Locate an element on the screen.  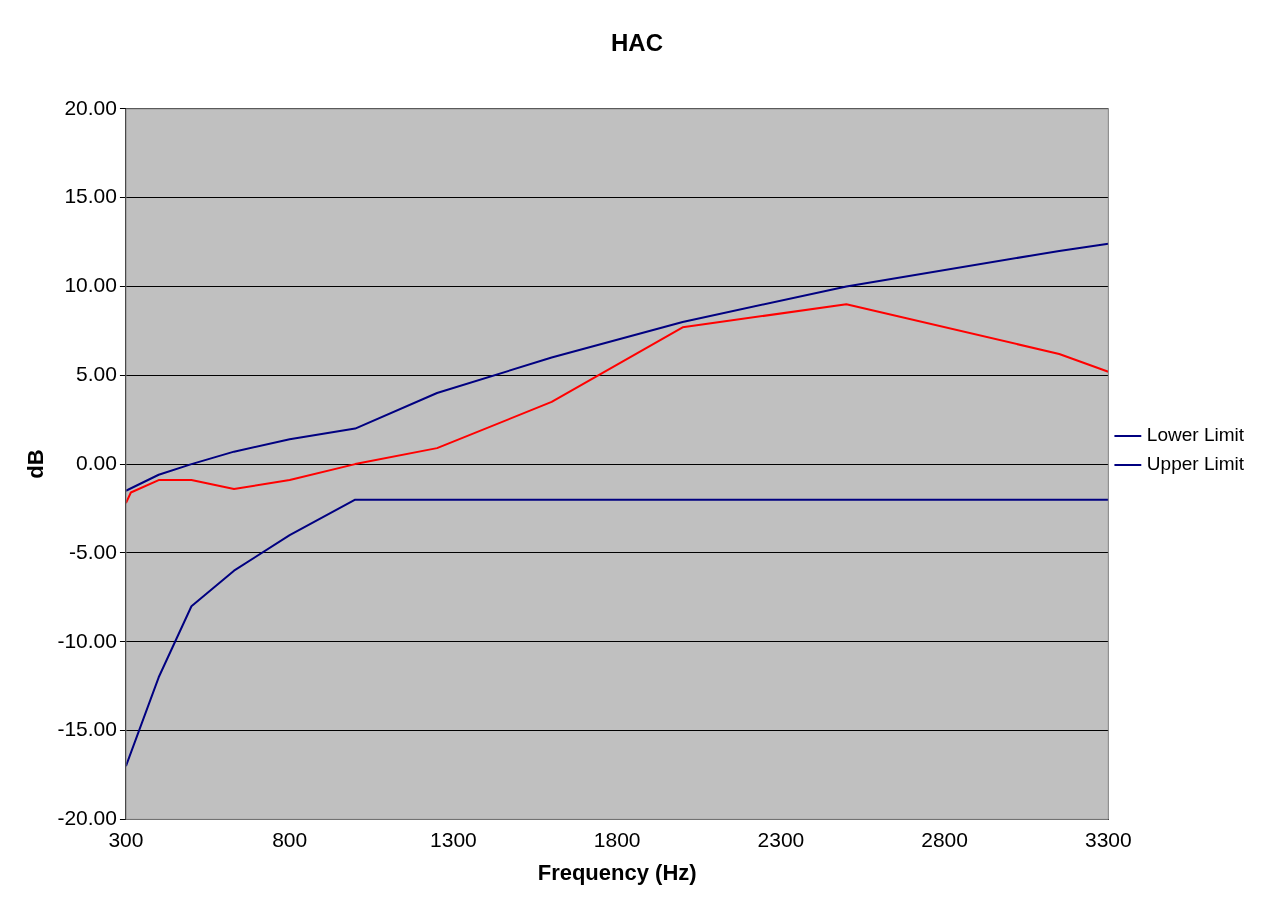
y-tick-label: -5.00 is located at coordinates (93, 551).